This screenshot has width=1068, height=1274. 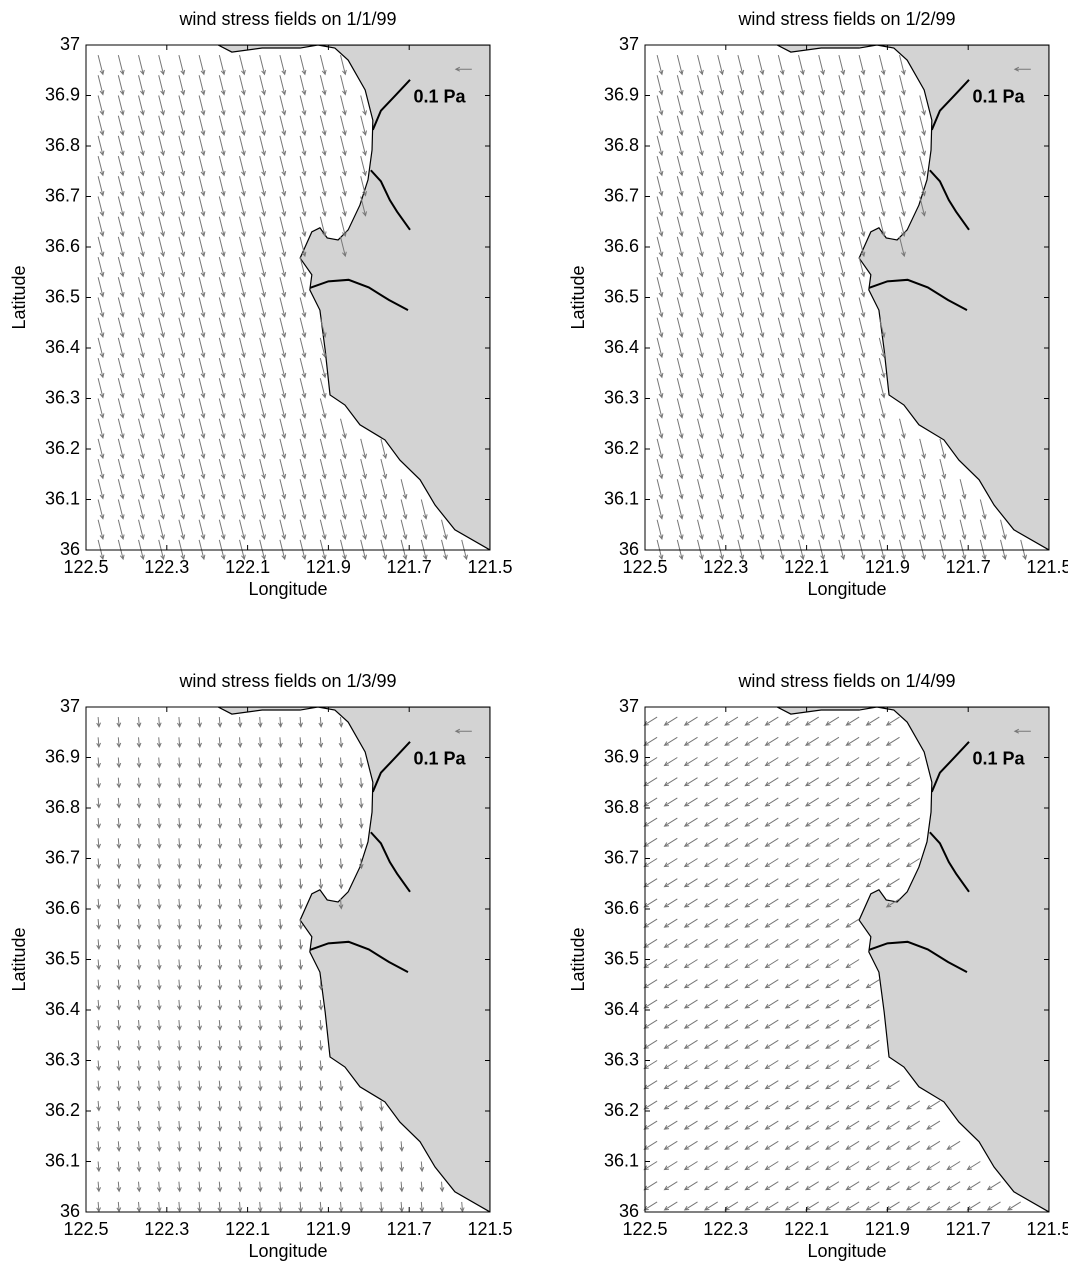 What do you see at coordinates (621, 296) in the screenshot?
I see `y-tick-label: 36.5` at bounding box center [621, 296].